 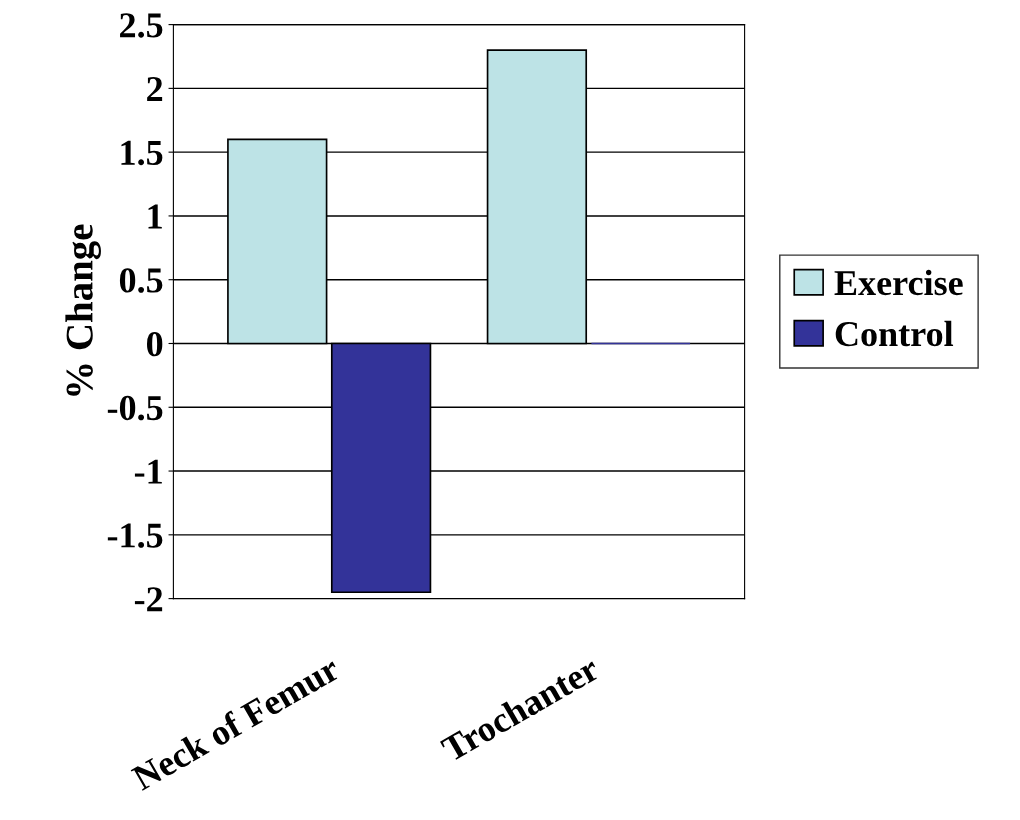 What do you see at coordinates (135, 408) in the screenshot?
I see `y-tick-label: -0.5` at bounding box center [135, 408].